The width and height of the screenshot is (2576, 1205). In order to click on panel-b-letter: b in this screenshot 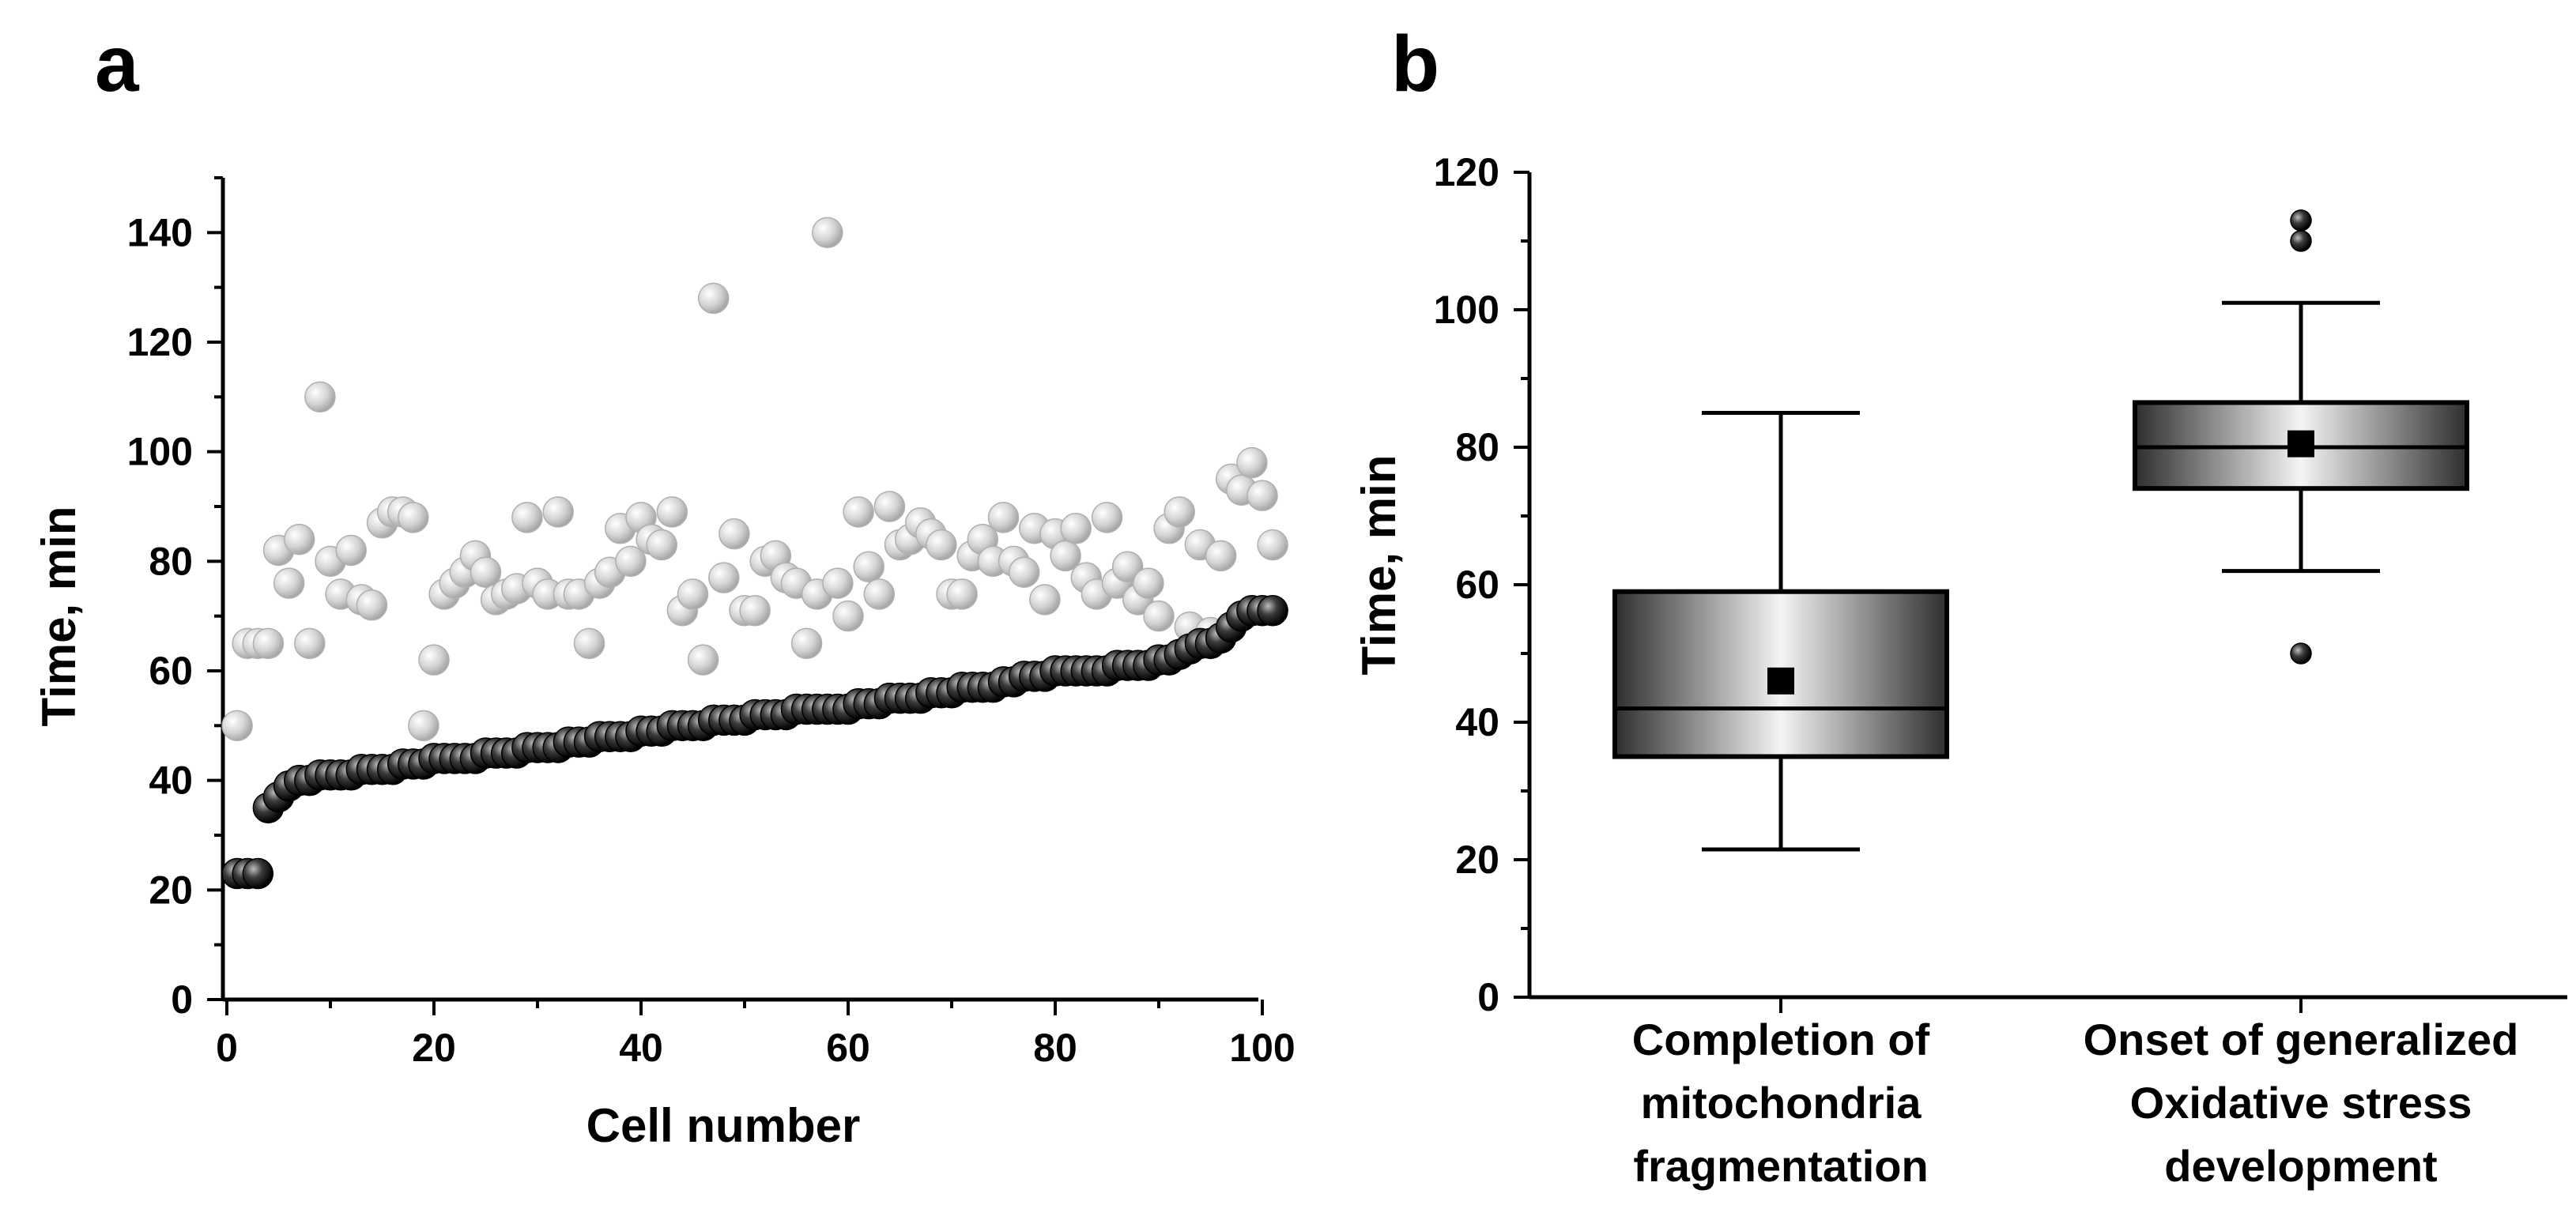, I will do `click(1415, 64)`.